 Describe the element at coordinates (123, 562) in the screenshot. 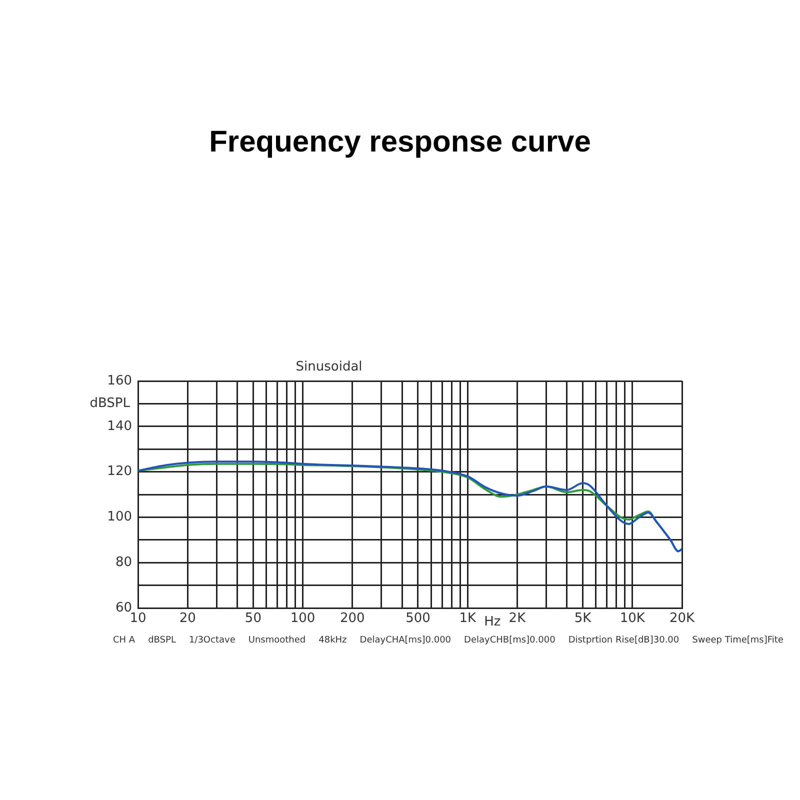

I see `y-tick-label: 80` at that location.